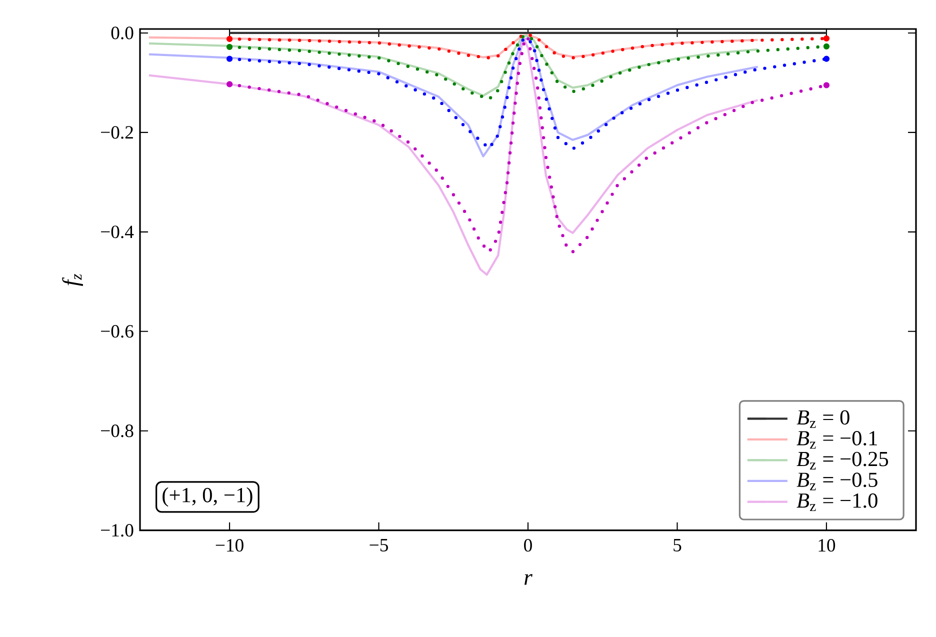 Image resolution: width=936 pixels, height=637 pixels. What do you see at coordinates (379, 545) in the screenshot?
I see `x-tick-label: −5` at bounding box center [379, 545].